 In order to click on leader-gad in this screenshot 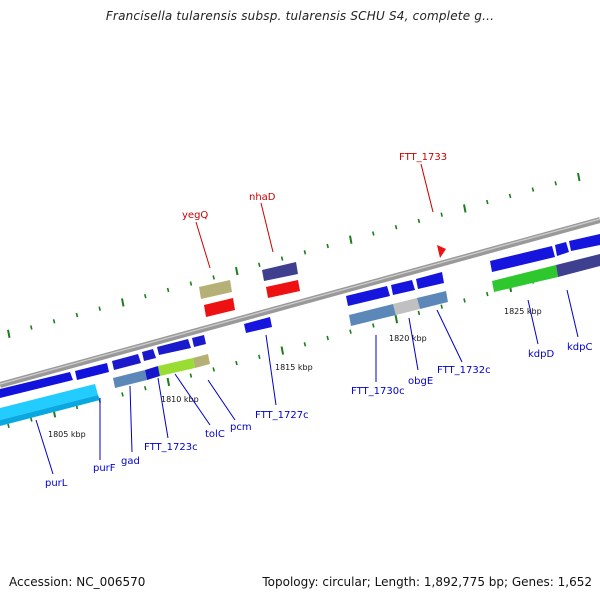, I will do `click(131, 419)`.